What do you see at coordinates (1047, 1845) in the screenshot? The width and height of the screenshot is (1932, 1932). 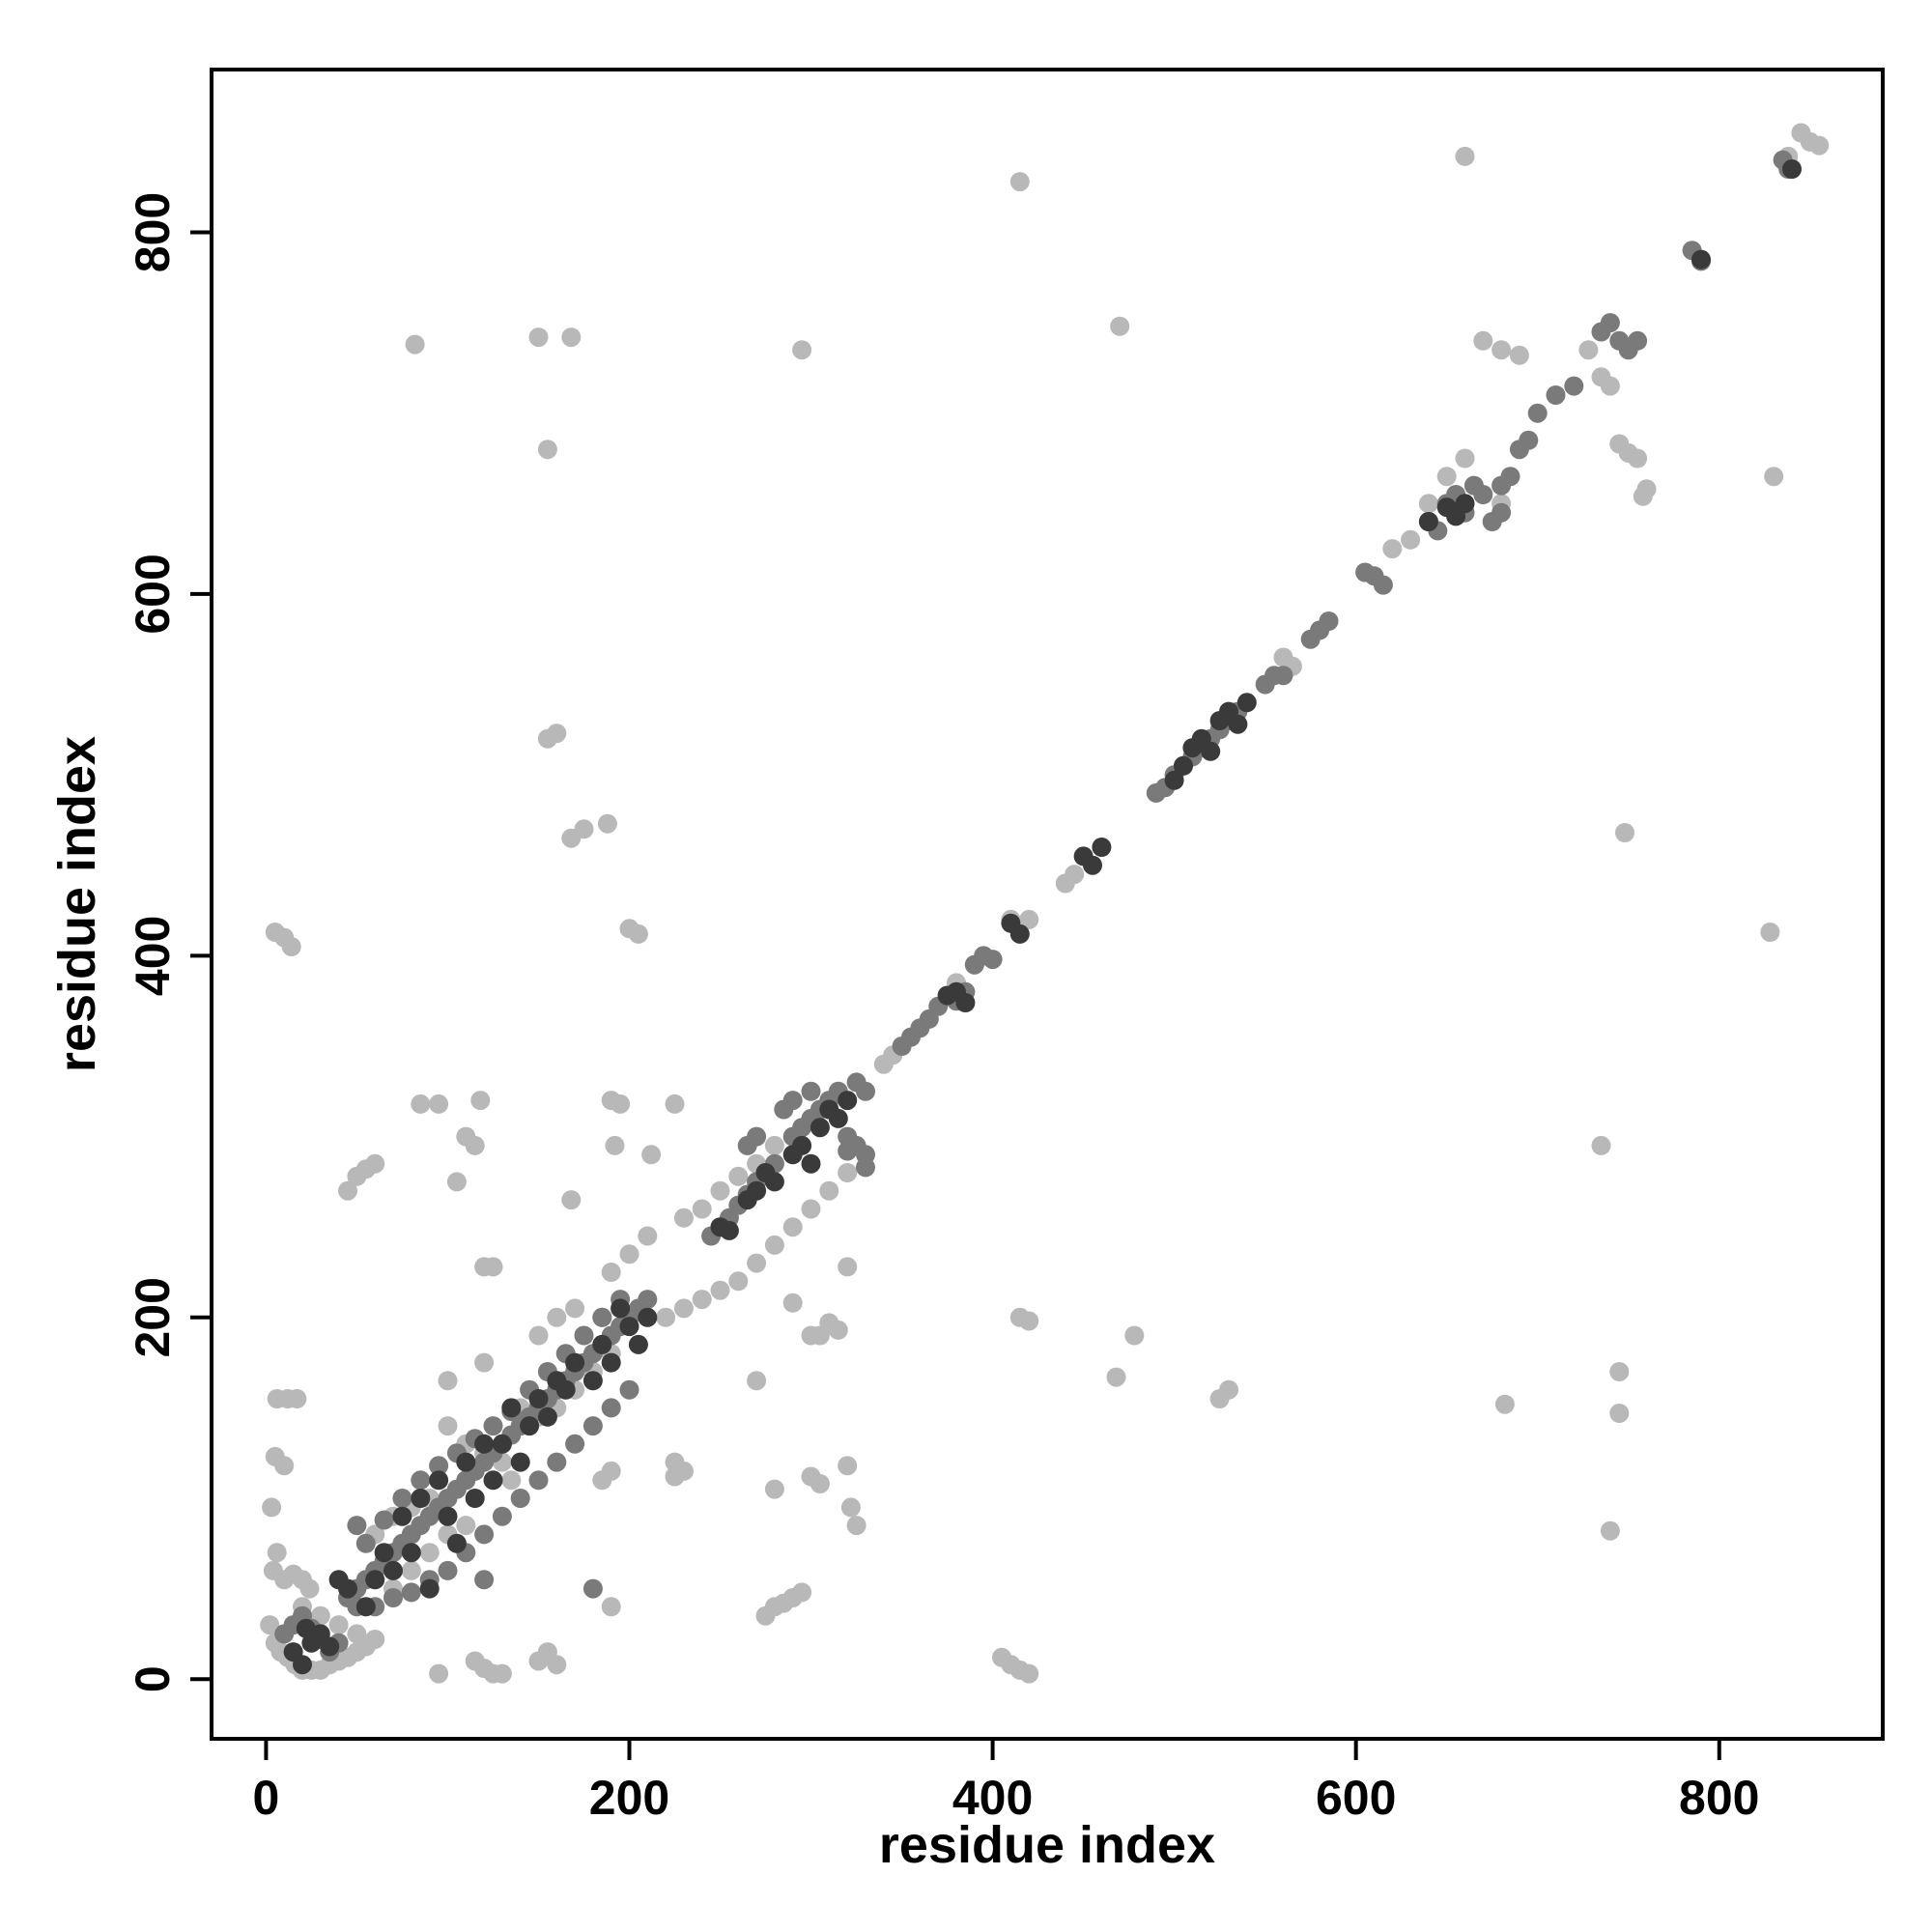 I see `x-axis-title: residue index` at bounding box center [1047, 1845].